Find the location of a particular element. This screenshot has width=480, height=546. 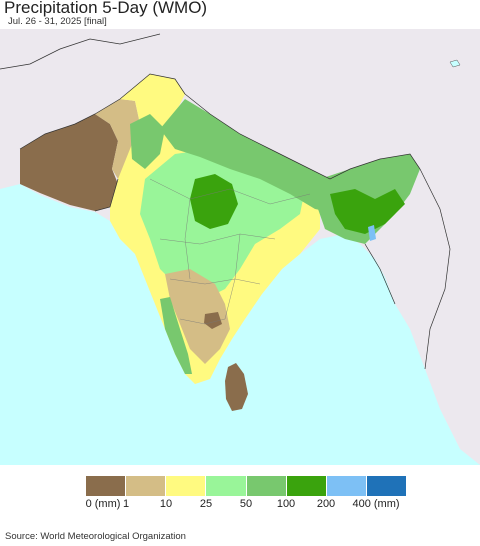

region-sri-lanka is located at coordinates (236, 387).